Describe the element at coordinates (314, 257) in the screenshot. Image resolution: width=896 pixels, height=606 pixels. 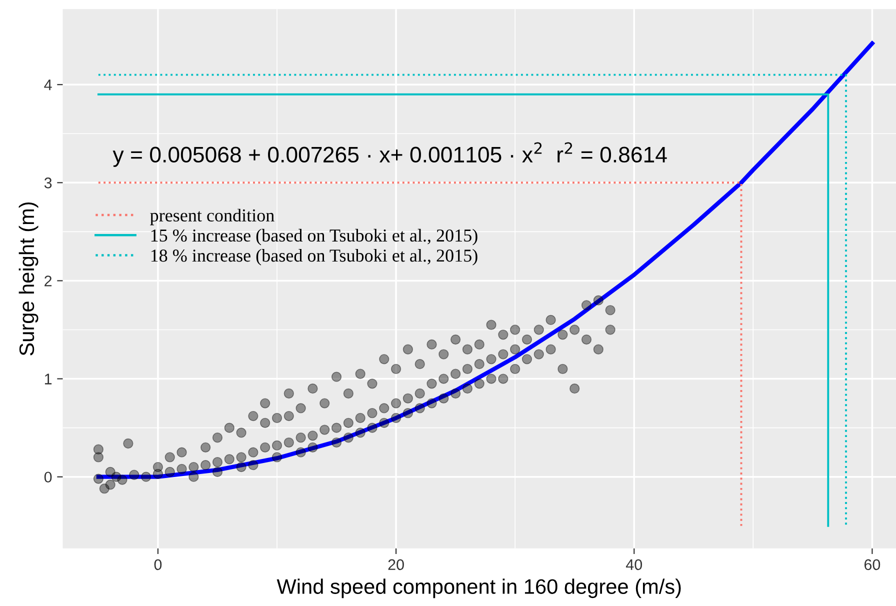
I see `legend-label: 18 % increase (based on Tsuboki et al., 2015)` at that location.